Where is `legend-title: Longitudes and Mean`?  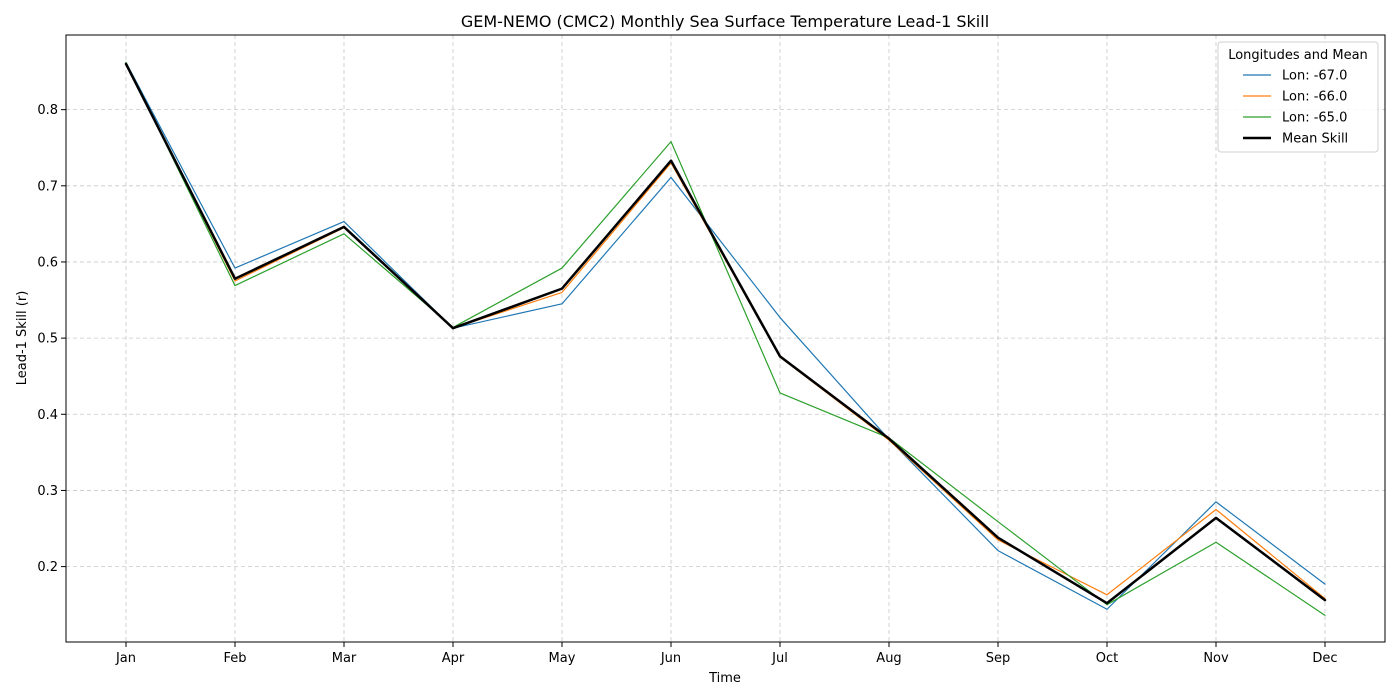
legend-title: Longitudes and Mean is located at coordinates (1298, 55).